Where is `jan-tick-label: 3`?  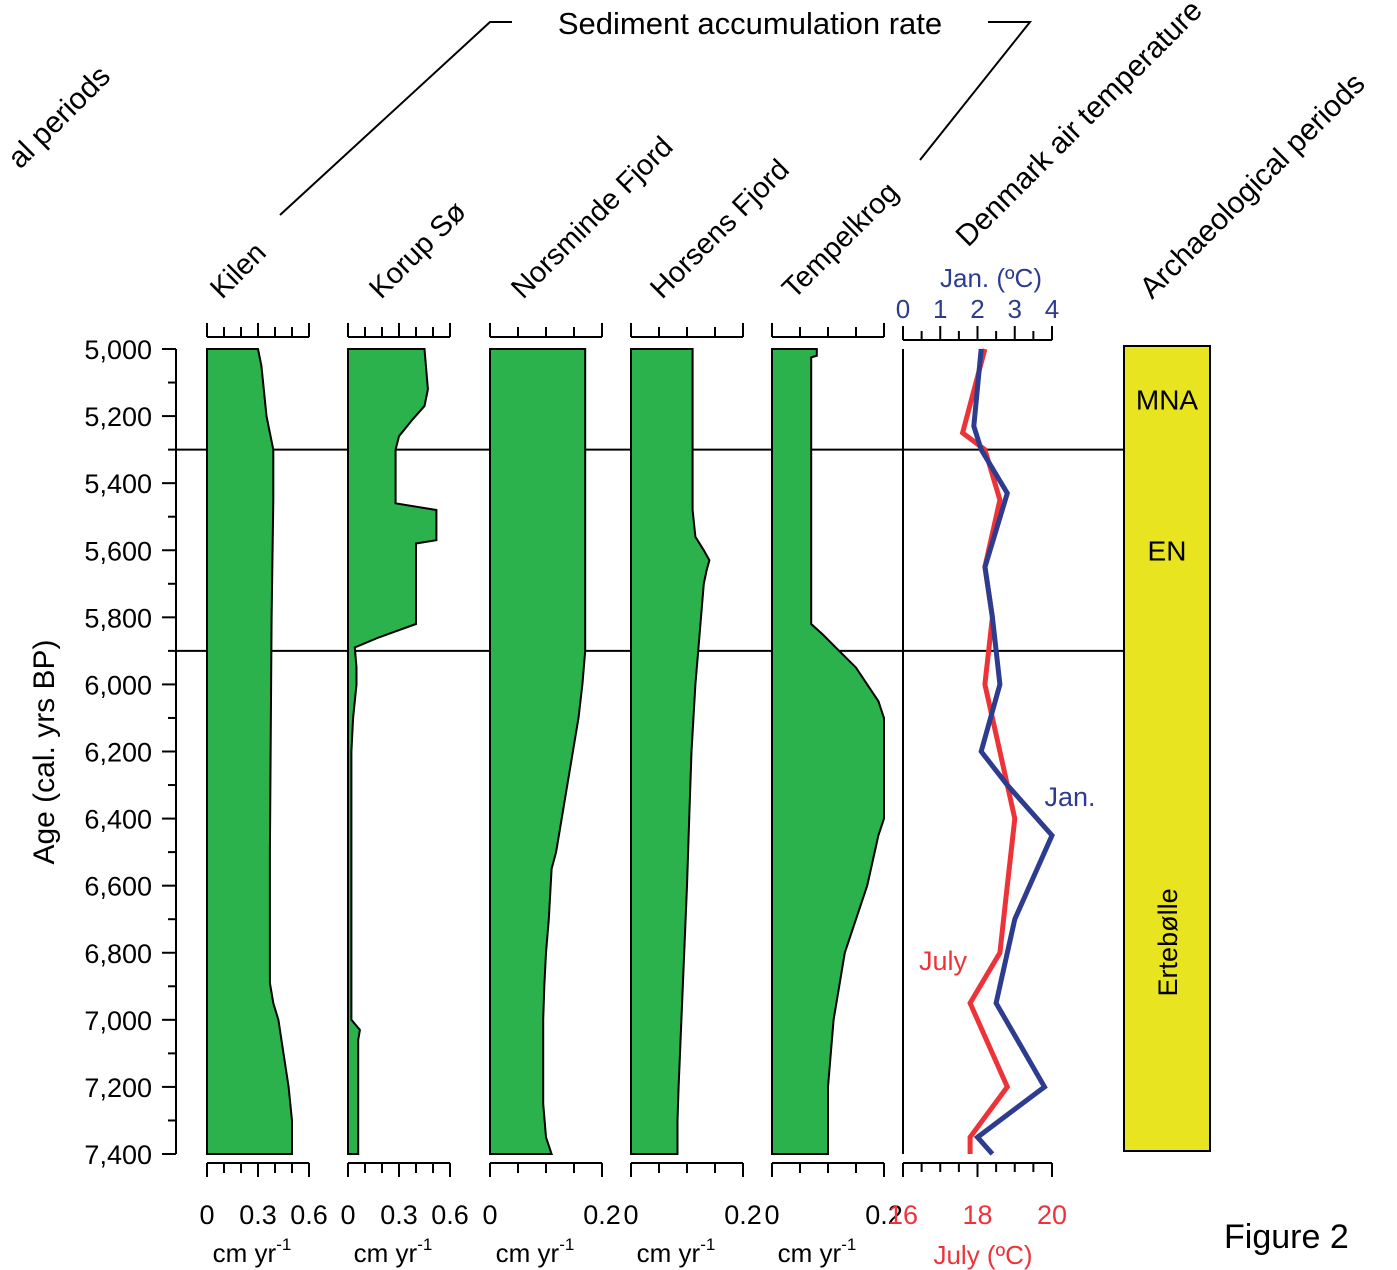 jan-tick-label: 3 is located at coordinates (1015, 309).